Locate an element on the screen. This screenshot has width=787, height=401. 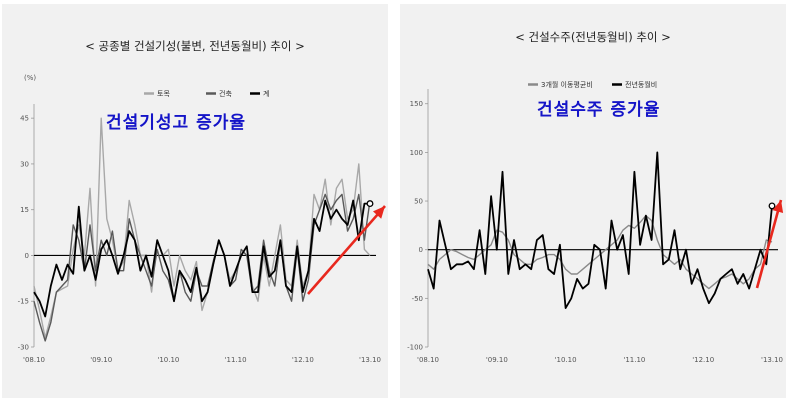
y-unit-label: (%) is located at coordinates (30, 78).